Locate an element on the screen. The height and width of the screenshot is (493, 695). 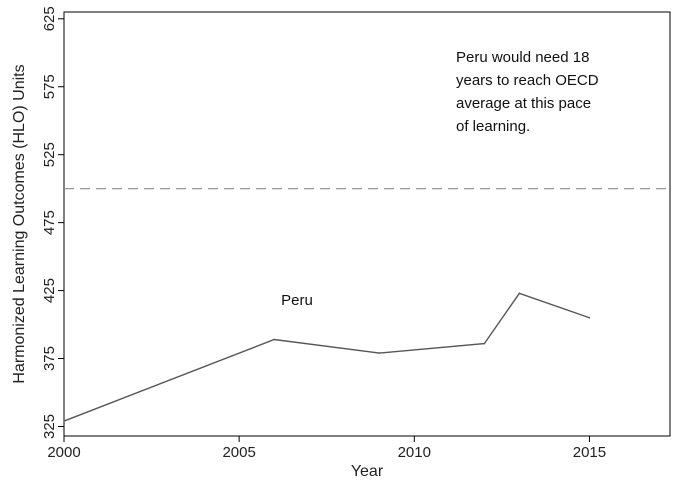
y-axis-title: Harmonized Learning Outcomes (HLO) Units is located at coordinates (19, 223).